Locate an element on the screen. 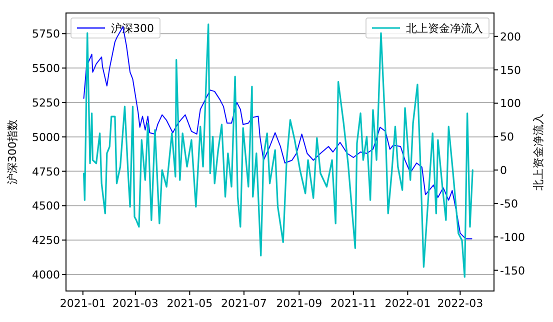 This screenshot has height=322, width=553. x-tick-label: 2021-03 is located at coordinates (135, 303).